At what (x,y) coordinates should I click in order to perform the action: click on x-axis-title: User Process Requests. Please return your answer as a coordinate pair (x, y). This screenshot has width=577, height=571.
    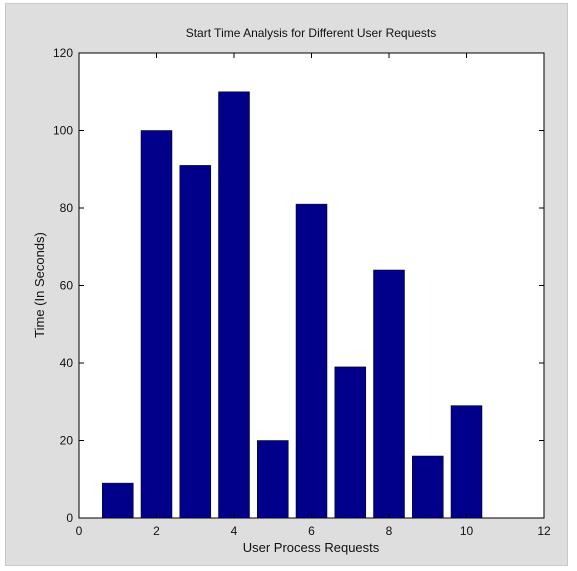
    Looking at the image, I should click on (311, 547).